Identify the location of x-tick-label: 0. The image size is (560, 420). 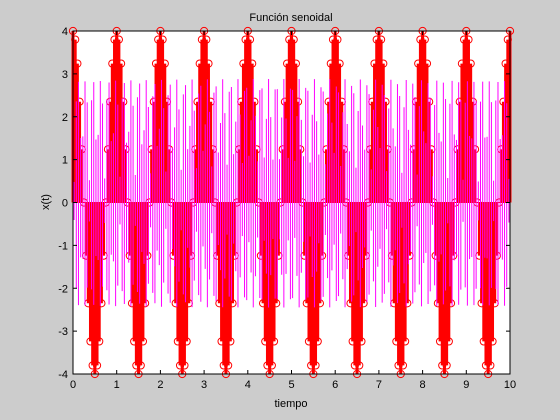
(73, 385).